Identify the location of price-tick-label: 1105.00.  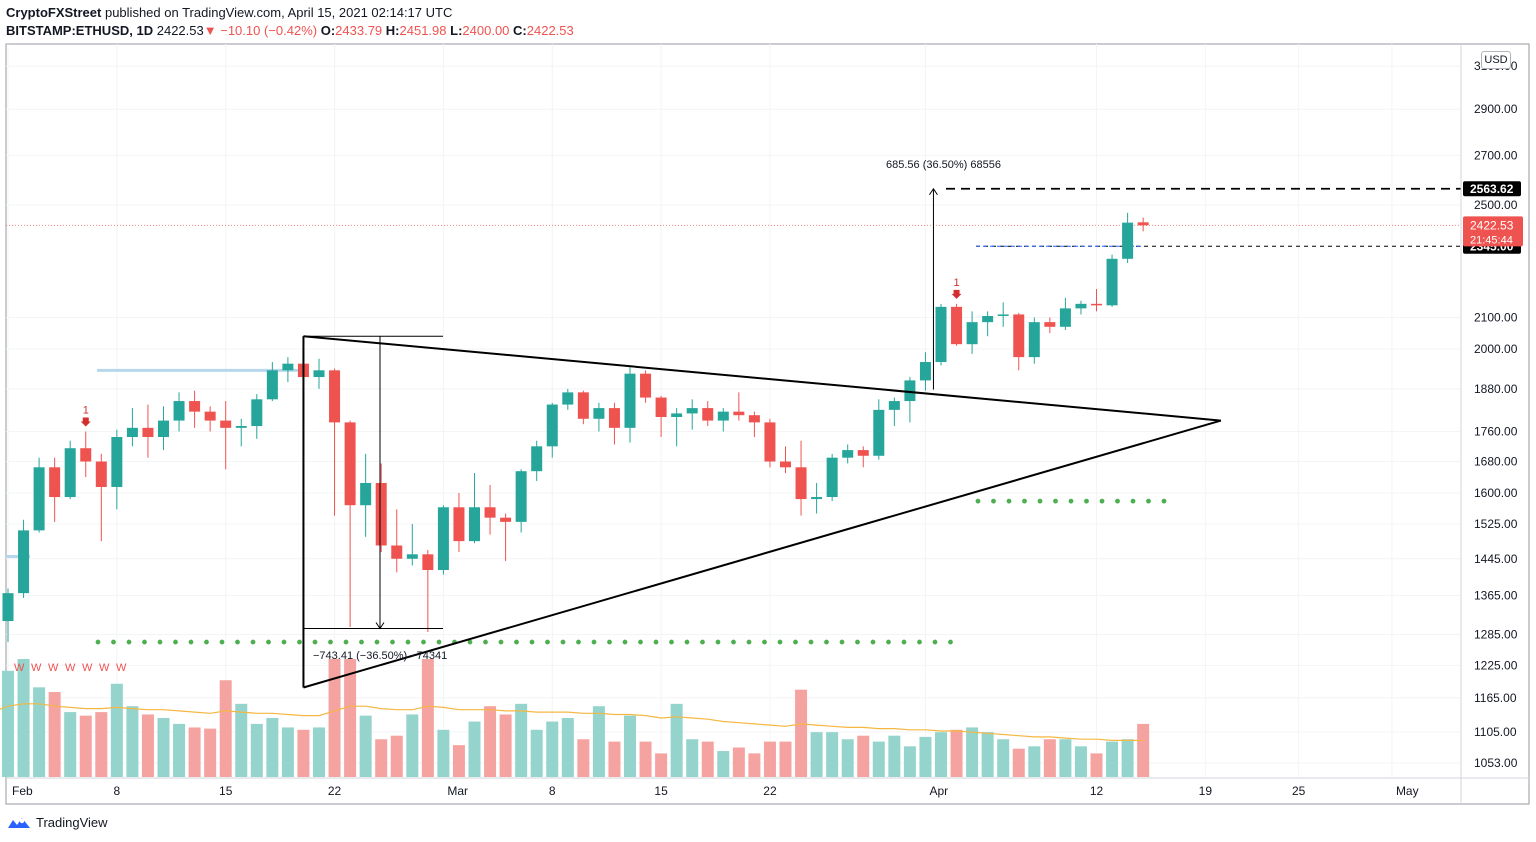
(1495, 732).